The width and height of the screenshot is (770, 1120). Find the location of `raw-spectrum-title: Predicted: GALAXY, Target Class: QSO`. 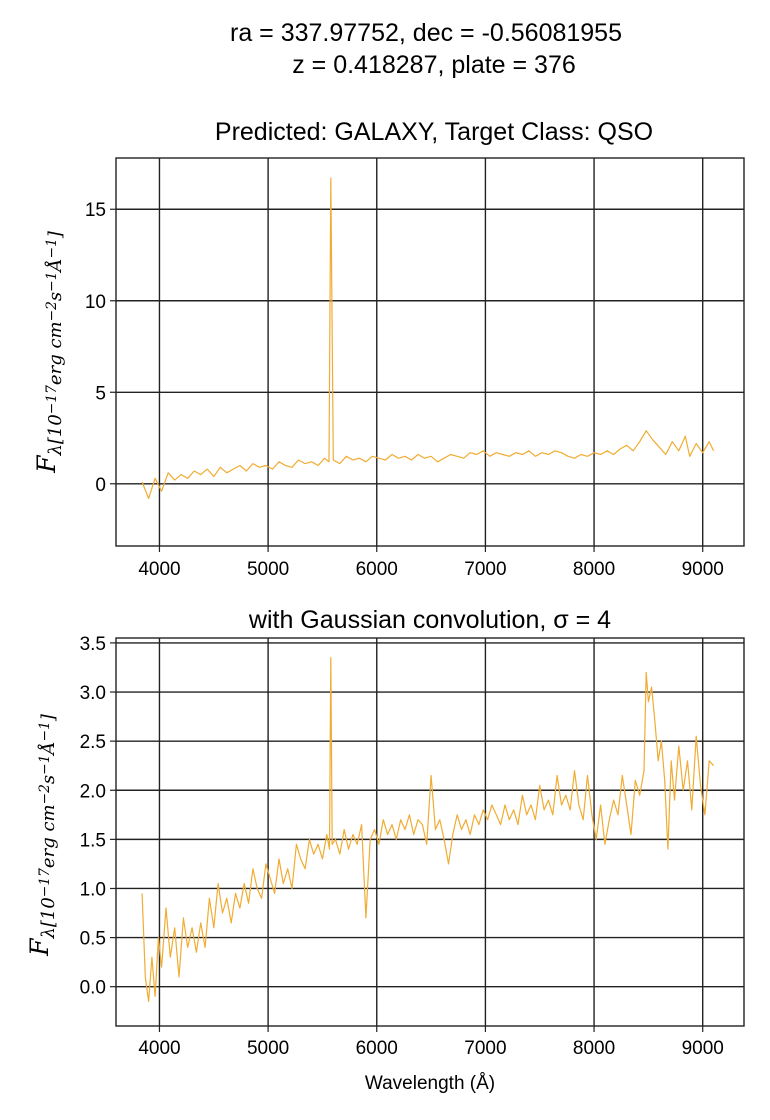

raw-spectrum-title: Predicted: GALAXY, Target Class: QSO is located at coordinates (434, 132).